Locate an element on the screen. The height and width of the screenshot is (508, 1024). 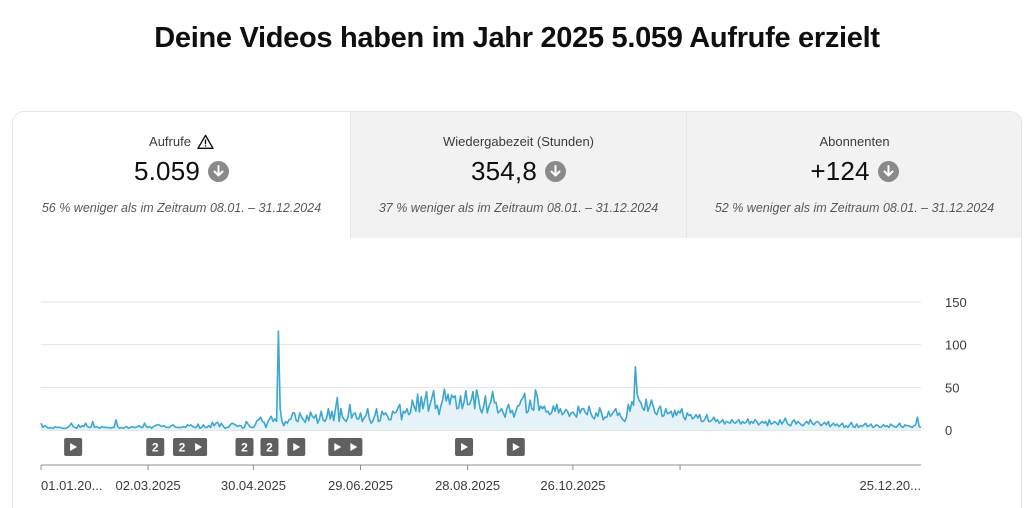
arrow-down-circle-icon is located at coordinates (888, 171).